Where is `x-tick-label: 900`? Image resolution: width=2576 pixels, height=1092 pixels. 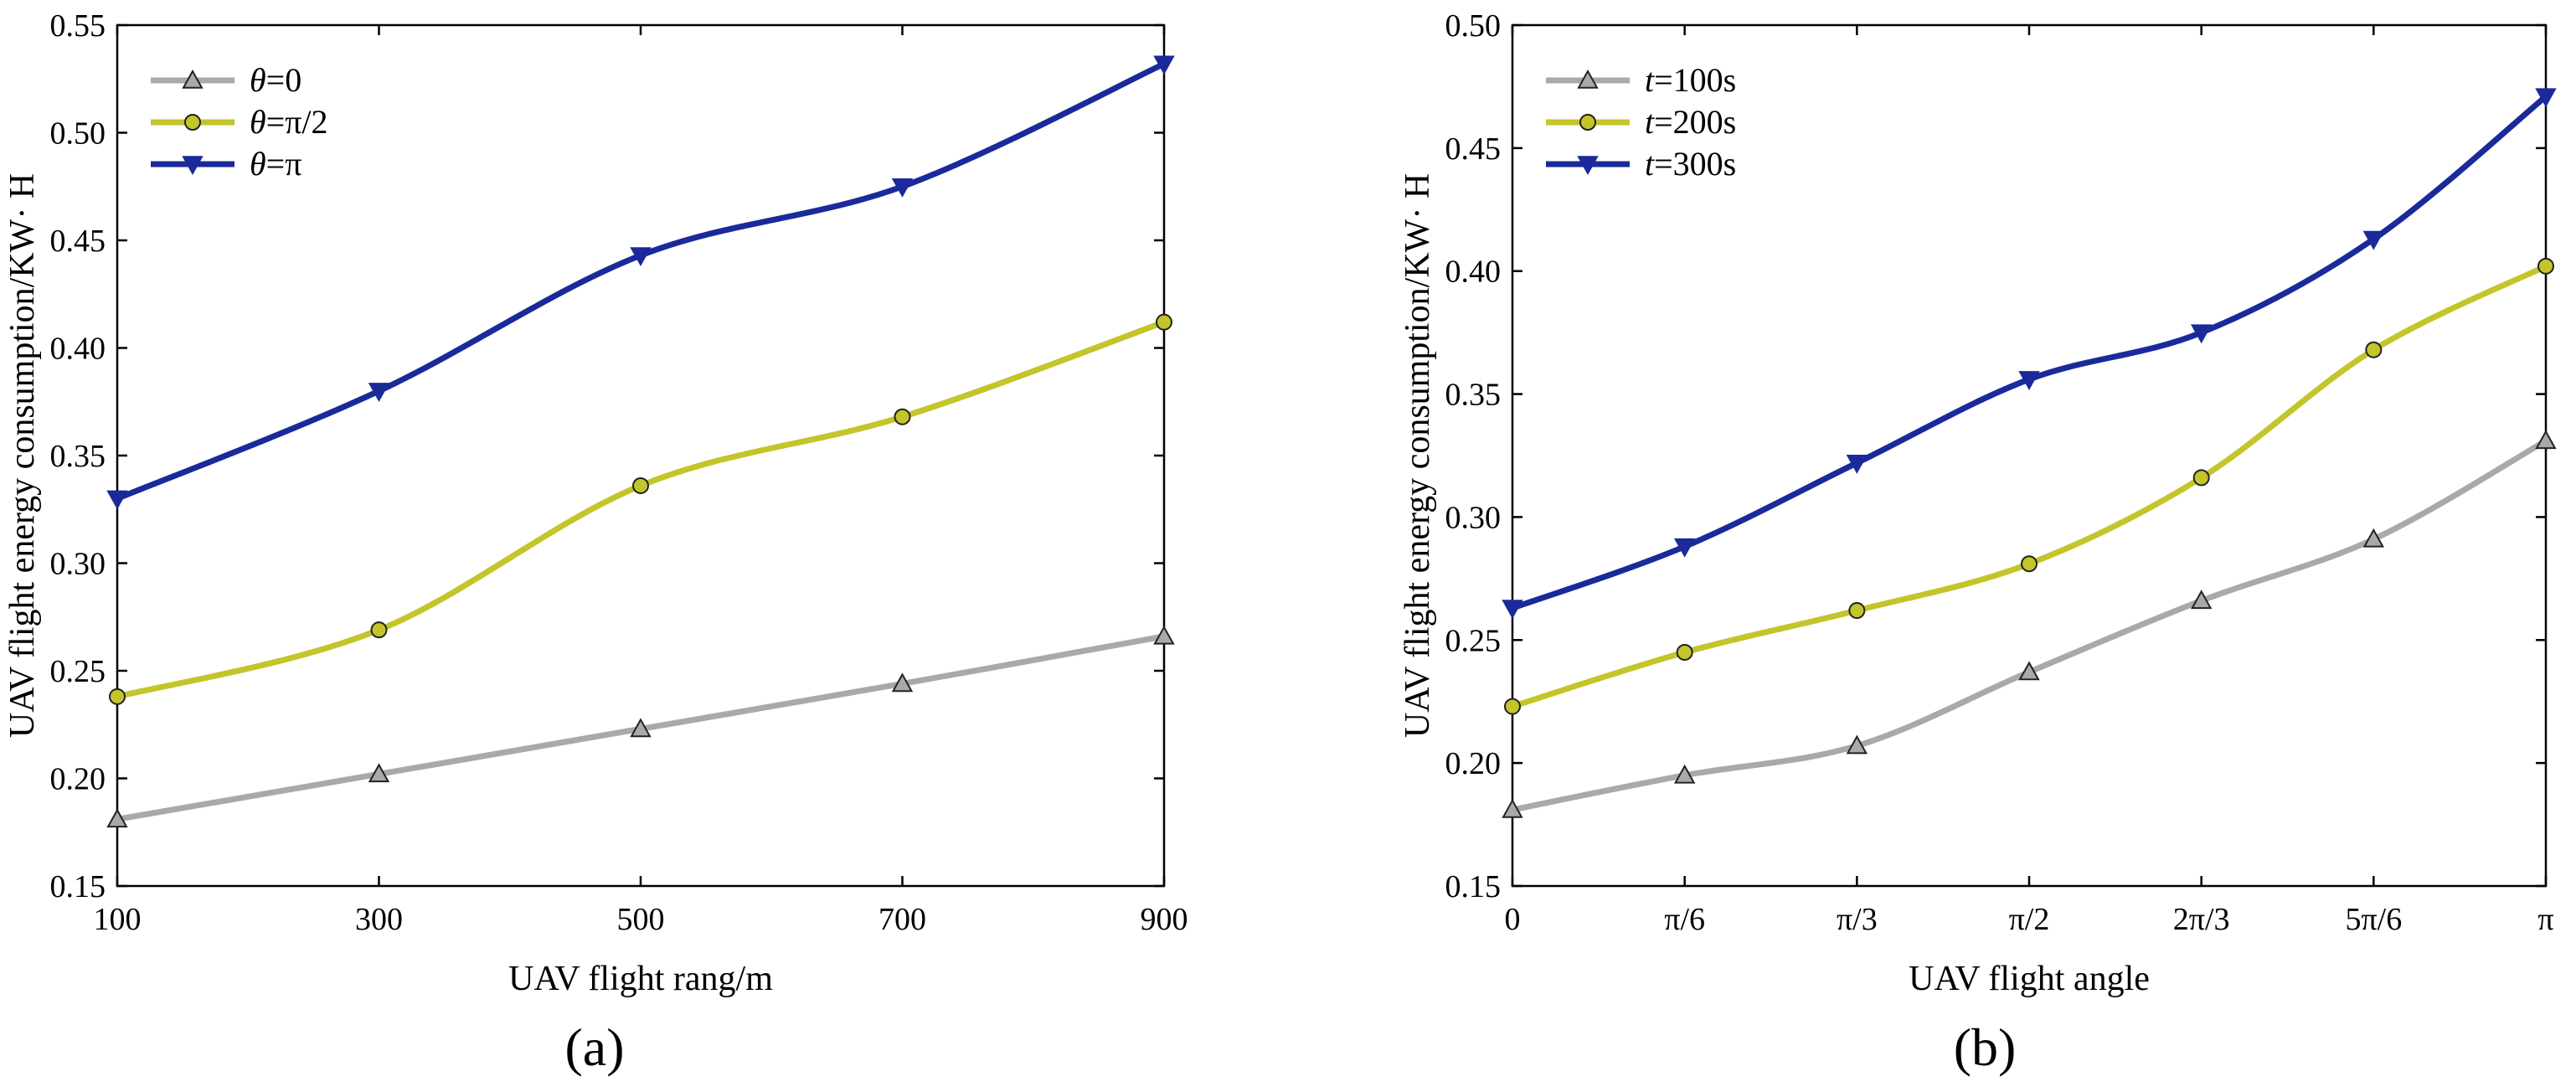 x-tick-label: 900 is located at coordinates (1164, 920).